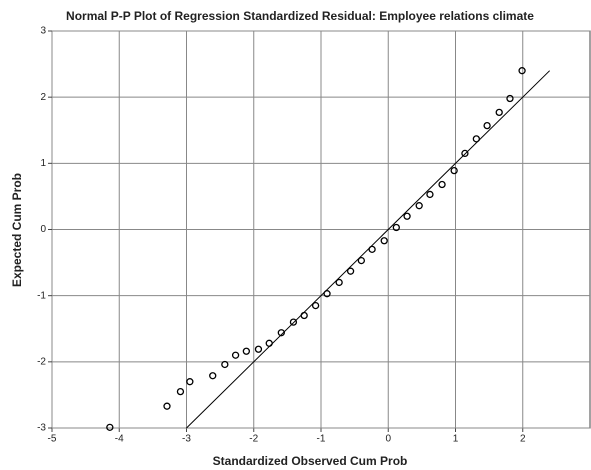 Image resolution: width=591 pixels, height=470 pixels. I want to click on y-tick-label: 0, so click(43, 229).